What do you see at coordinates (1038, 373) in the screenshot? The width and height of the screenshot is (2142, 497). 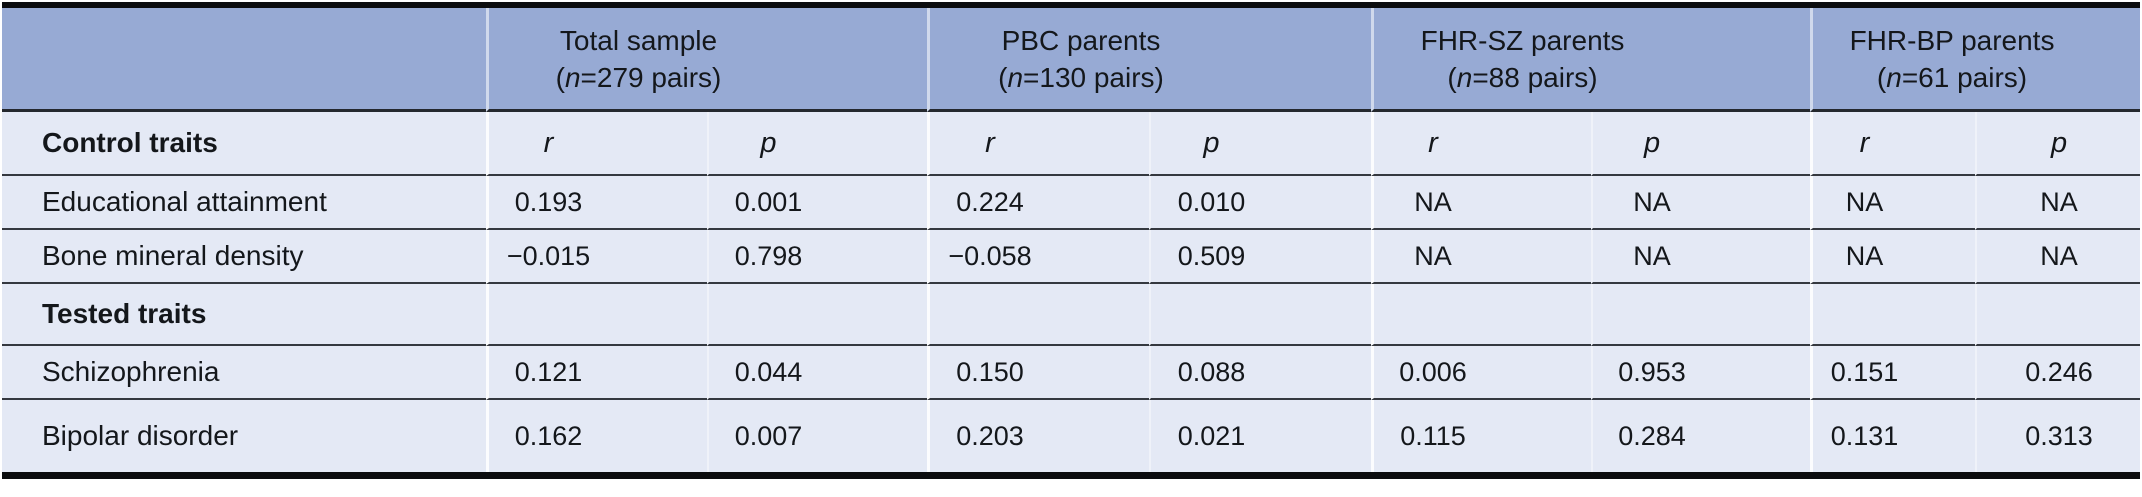 I see `table-cell: 0.150` at bounding box center [1038, 373].